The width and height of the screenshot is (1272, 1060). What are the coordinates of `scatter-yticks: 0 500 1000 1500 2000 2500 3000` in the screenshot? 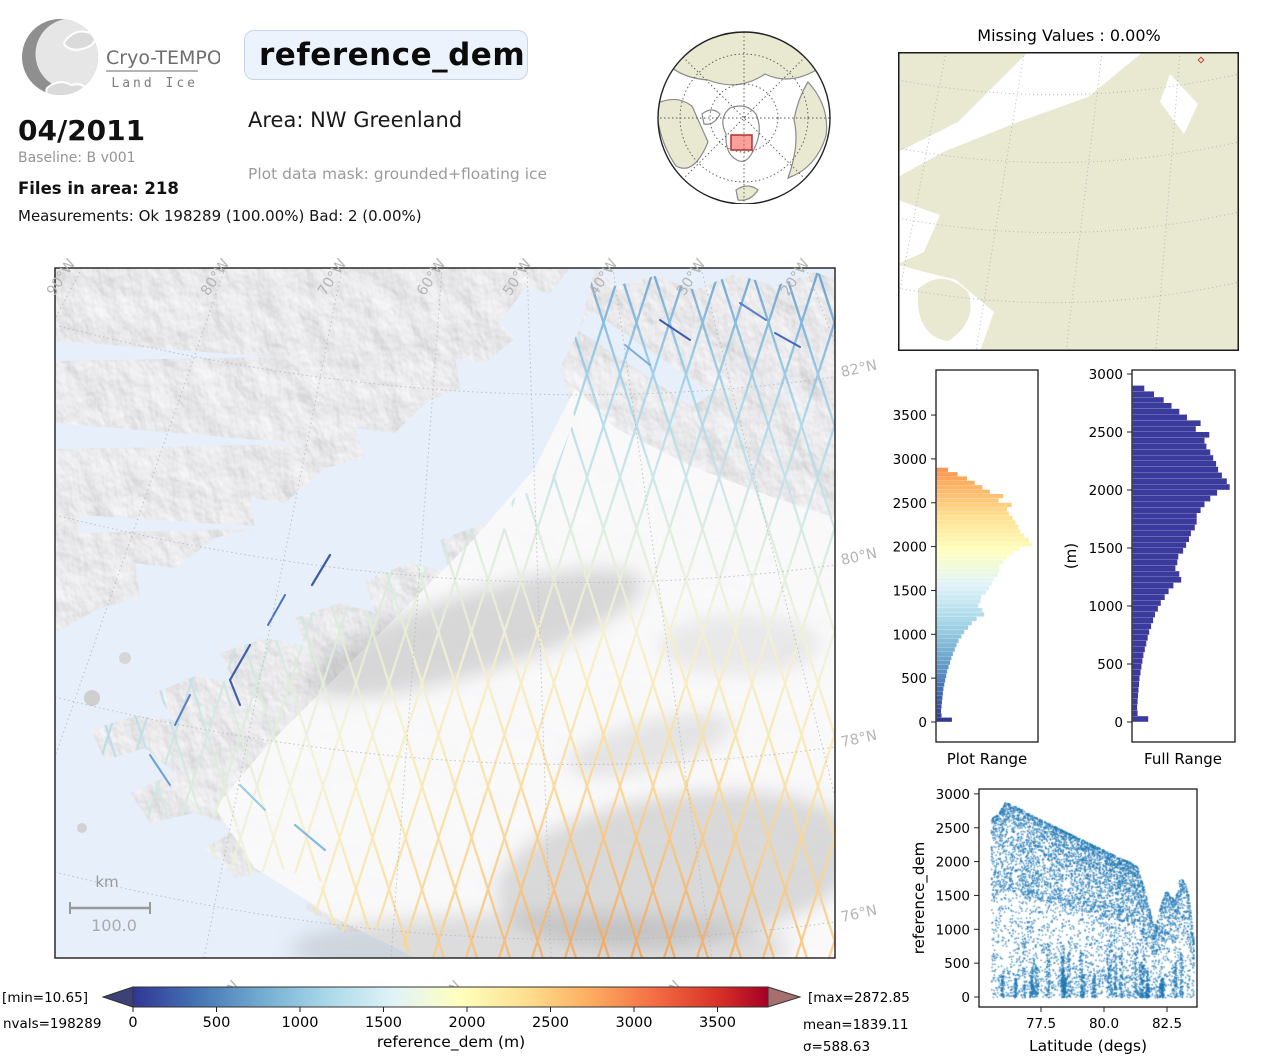 It's located at (957, 896).